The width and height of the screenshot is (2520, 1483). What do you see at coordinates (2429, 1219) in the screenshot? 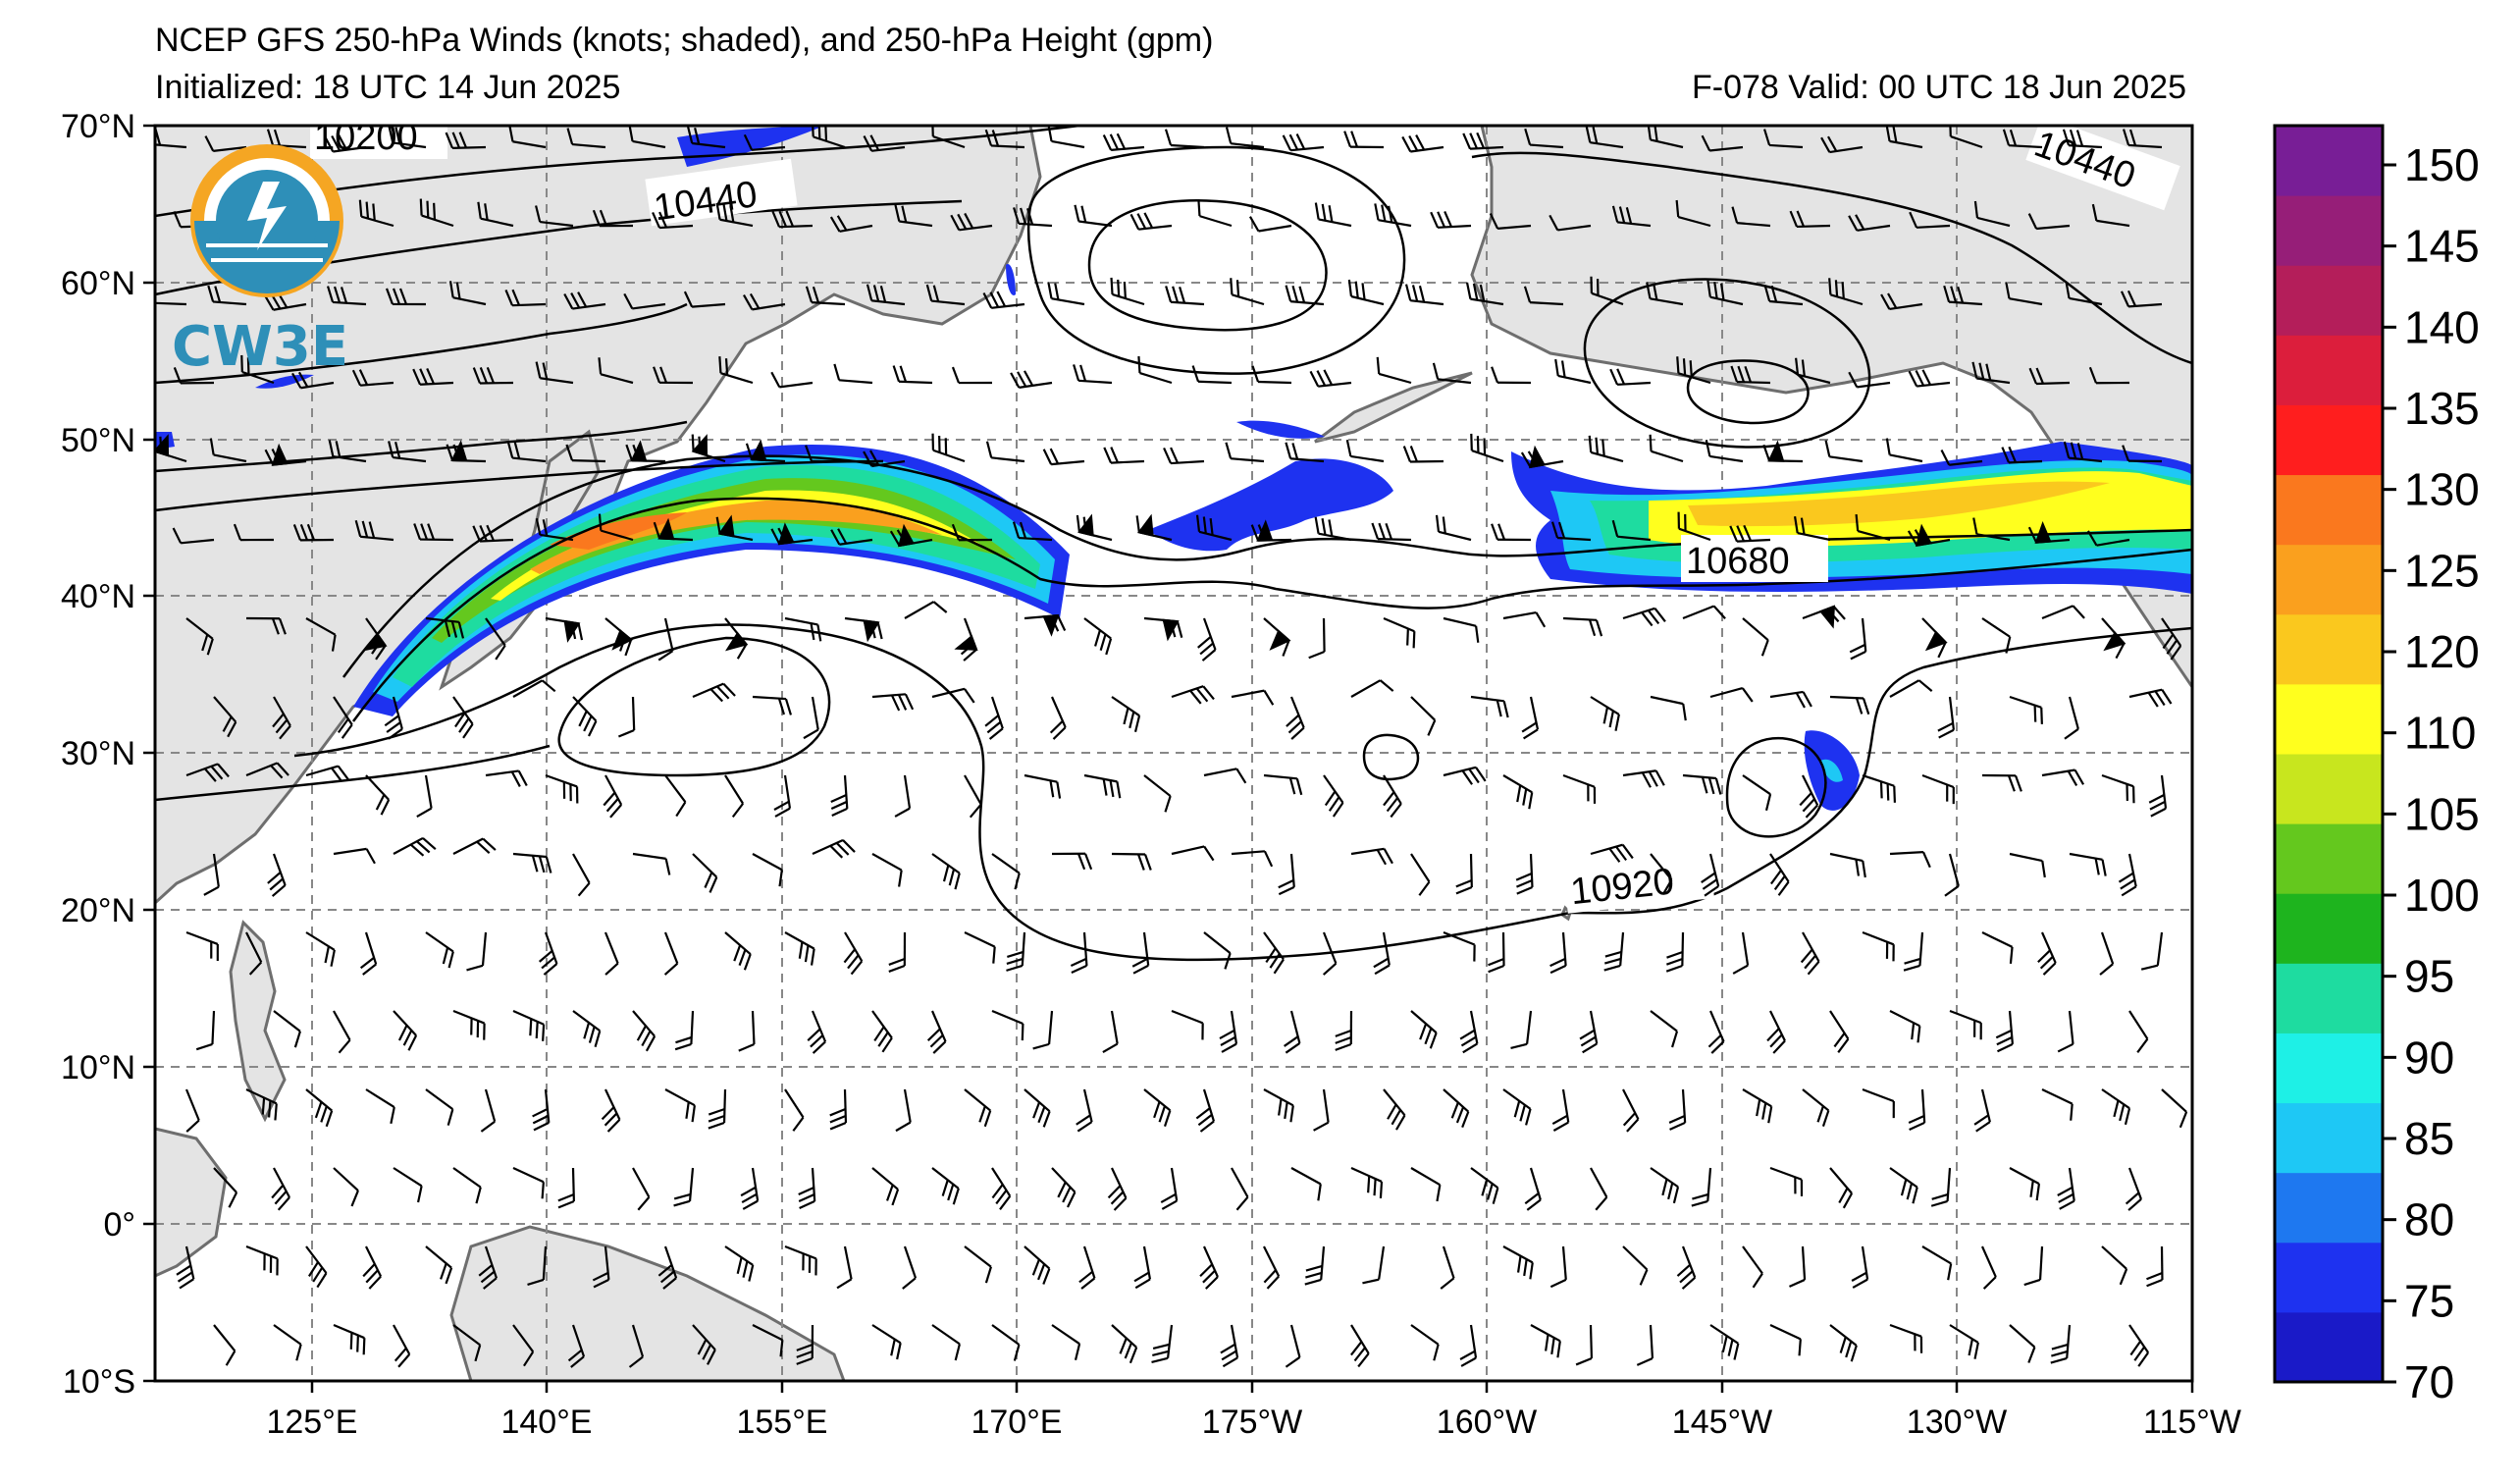
I see `colorbar-tick-label: 80` at bounding box center [2429, 1219].